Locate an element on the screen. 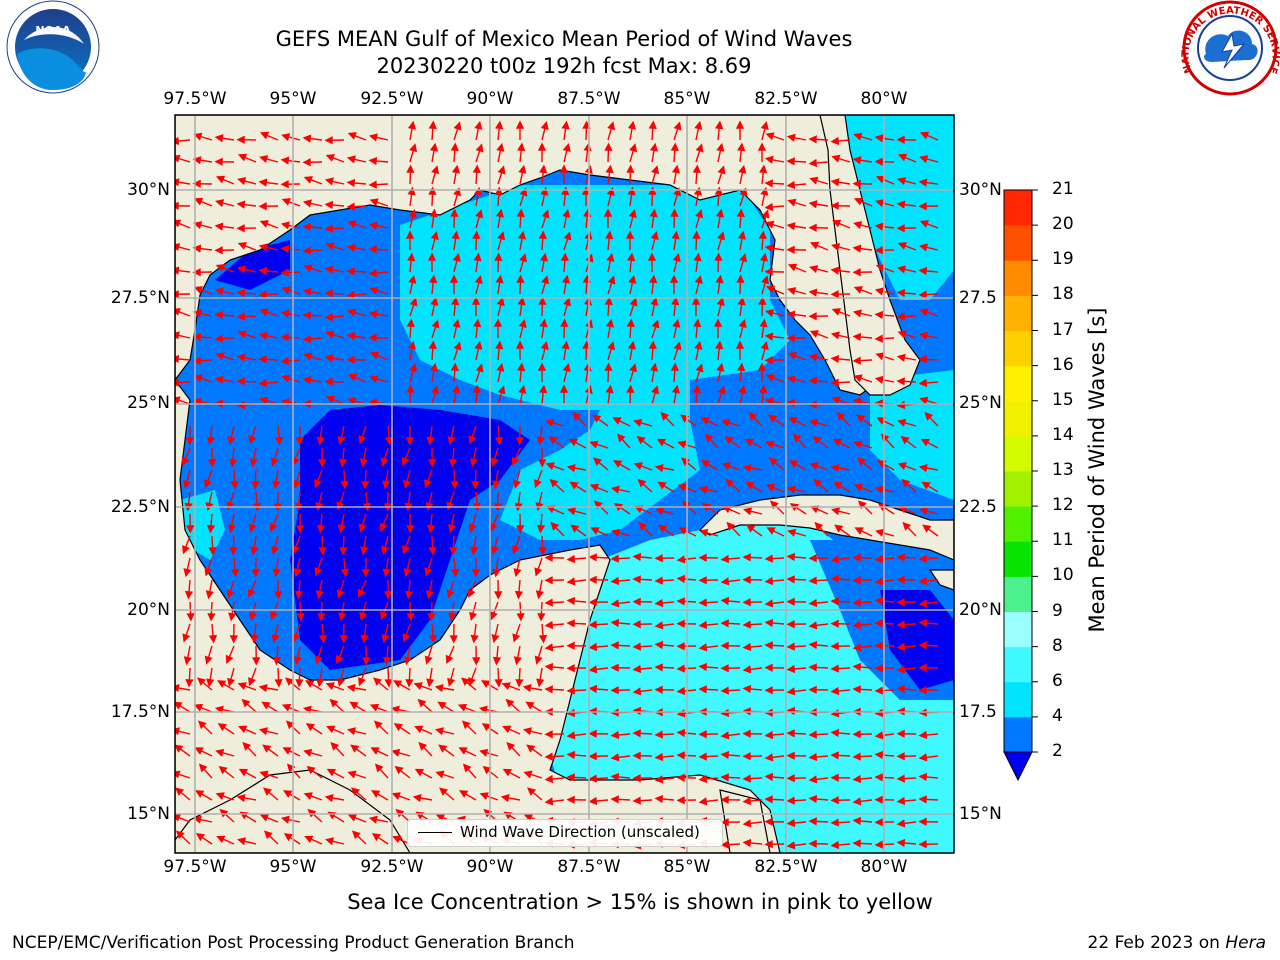 The image size is (1280, 960). colorbar-tick-label: 2 is located at coordinates (1057, 751).